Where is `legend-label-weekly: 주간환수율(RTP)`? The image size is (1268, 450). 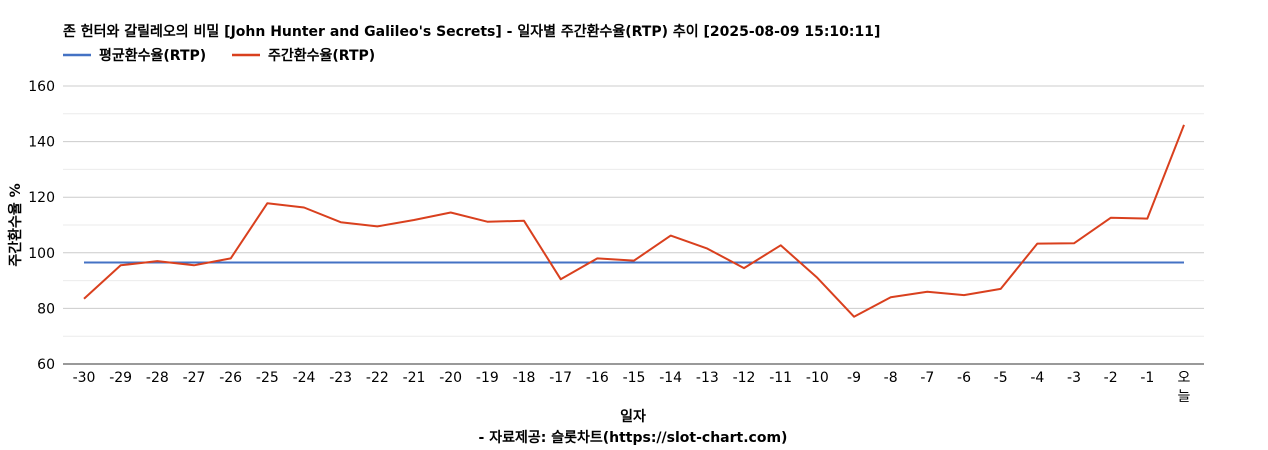
legend-label-weekly: 주간환수율(RTP) is located at coordinates (321, 55).